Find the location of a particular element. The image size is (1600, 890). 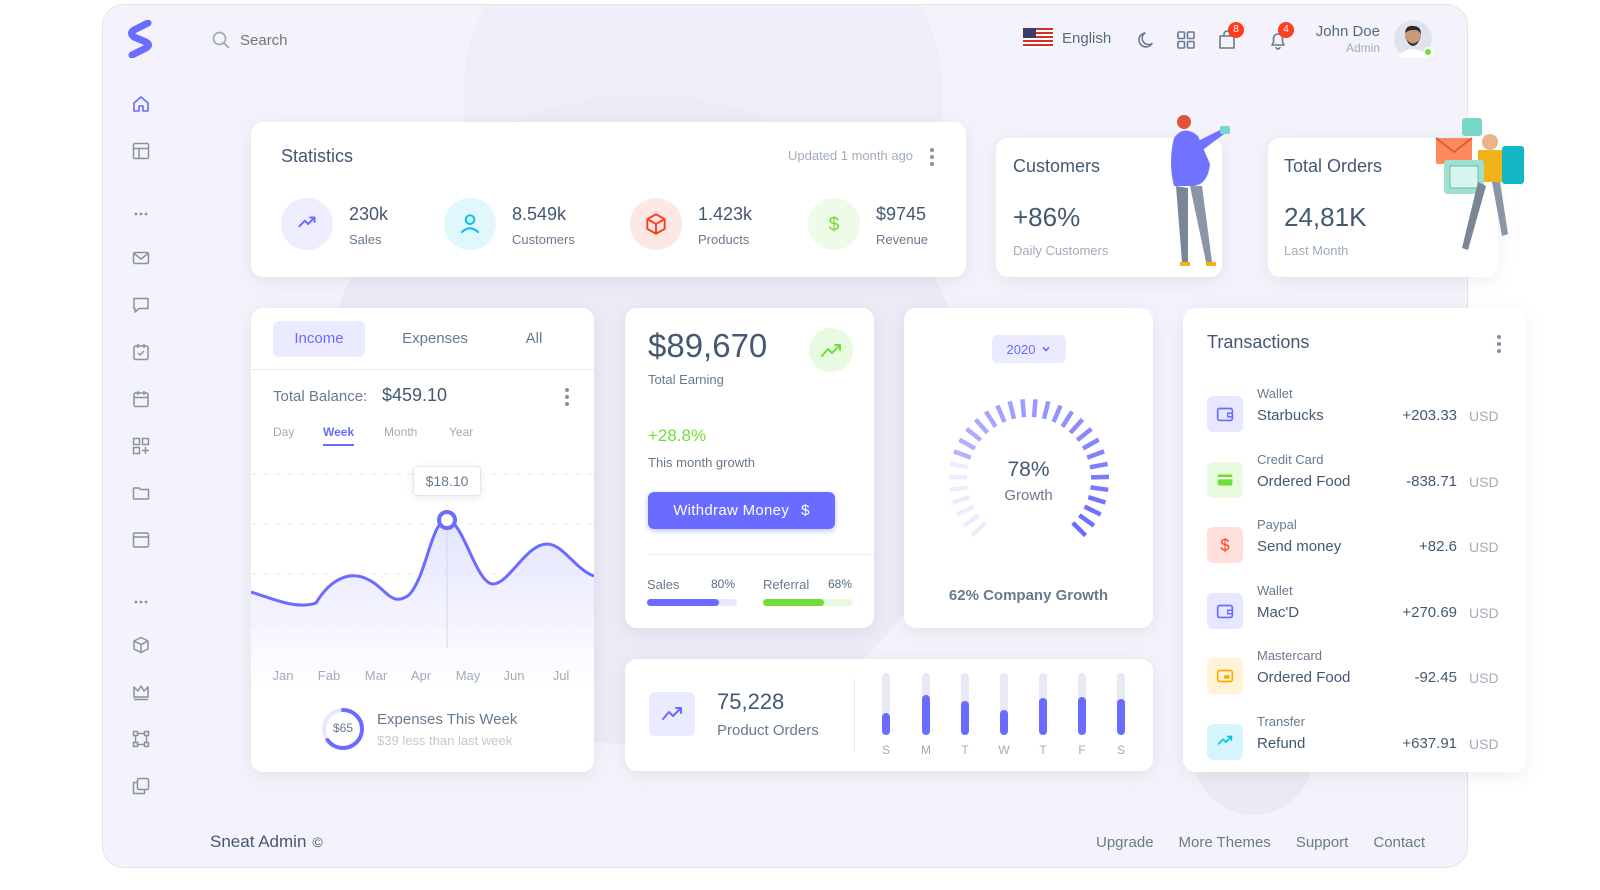

tab-income-bg is located at coordinates (319, 339).